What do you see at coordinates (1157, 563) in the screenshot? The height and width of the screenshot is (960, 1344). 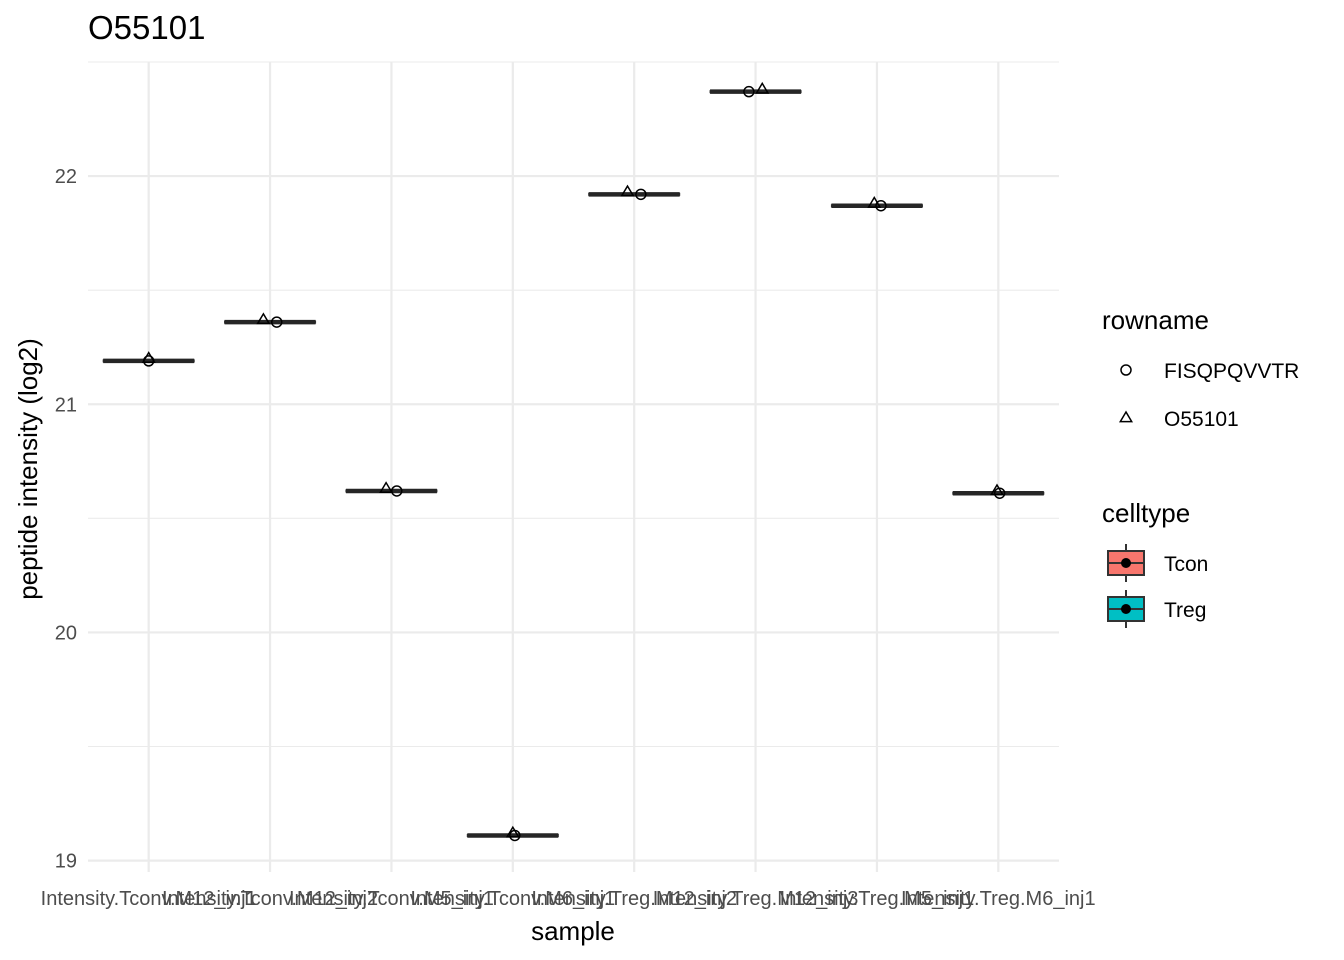 I see `legend-item-tcon: Tcon` at bounding box center [1157, 563].